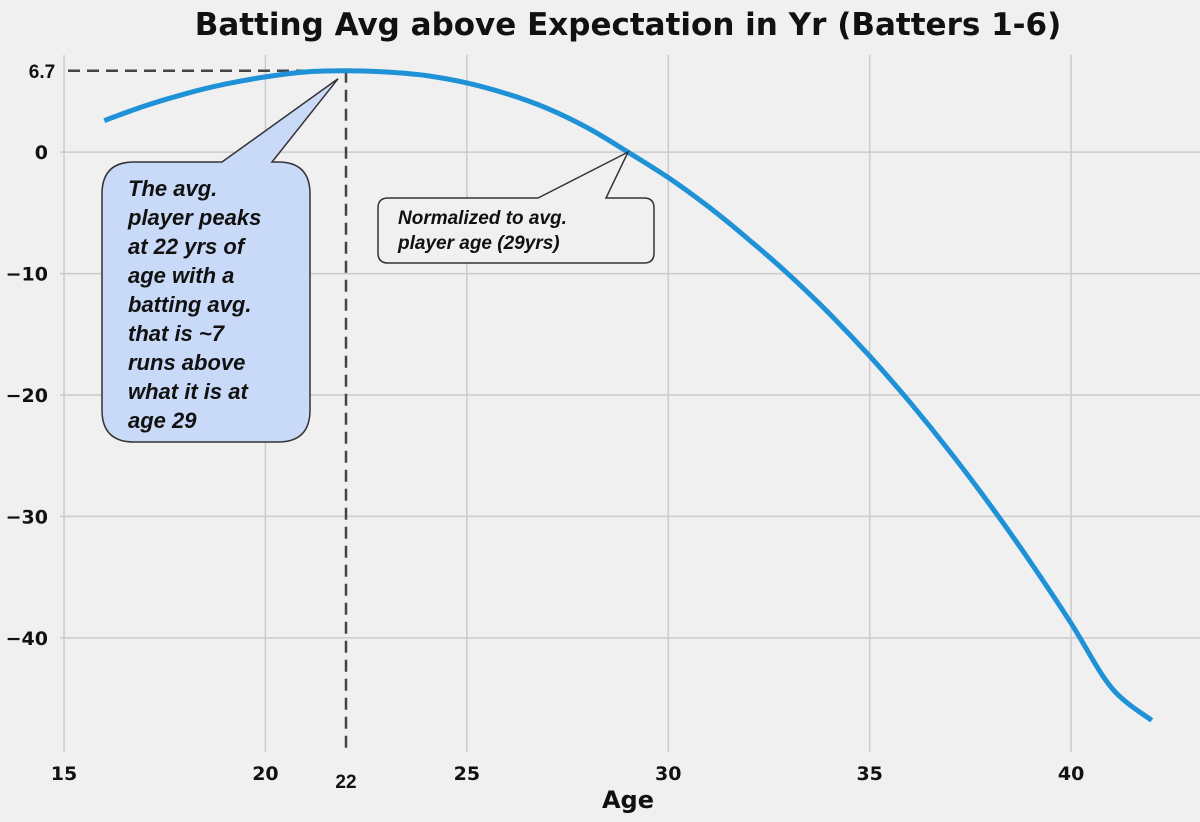 This screenshot has width=1200, height=822. Describe the element at coordinates (187, 246) in the screenshot. I see `peak-callout-line: at 22 yrs of` at that location.